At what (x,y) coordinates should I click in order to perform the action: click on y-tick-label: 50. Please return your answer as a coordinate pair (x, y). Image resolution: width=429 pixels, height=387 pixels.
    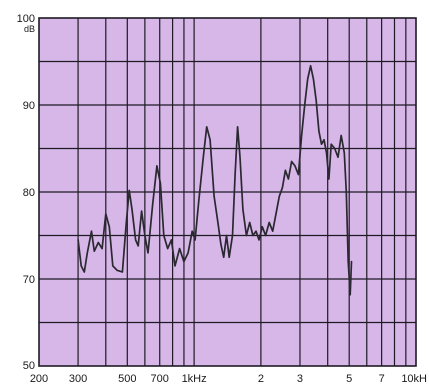
    Looking at the image, I should click on (29, 366).